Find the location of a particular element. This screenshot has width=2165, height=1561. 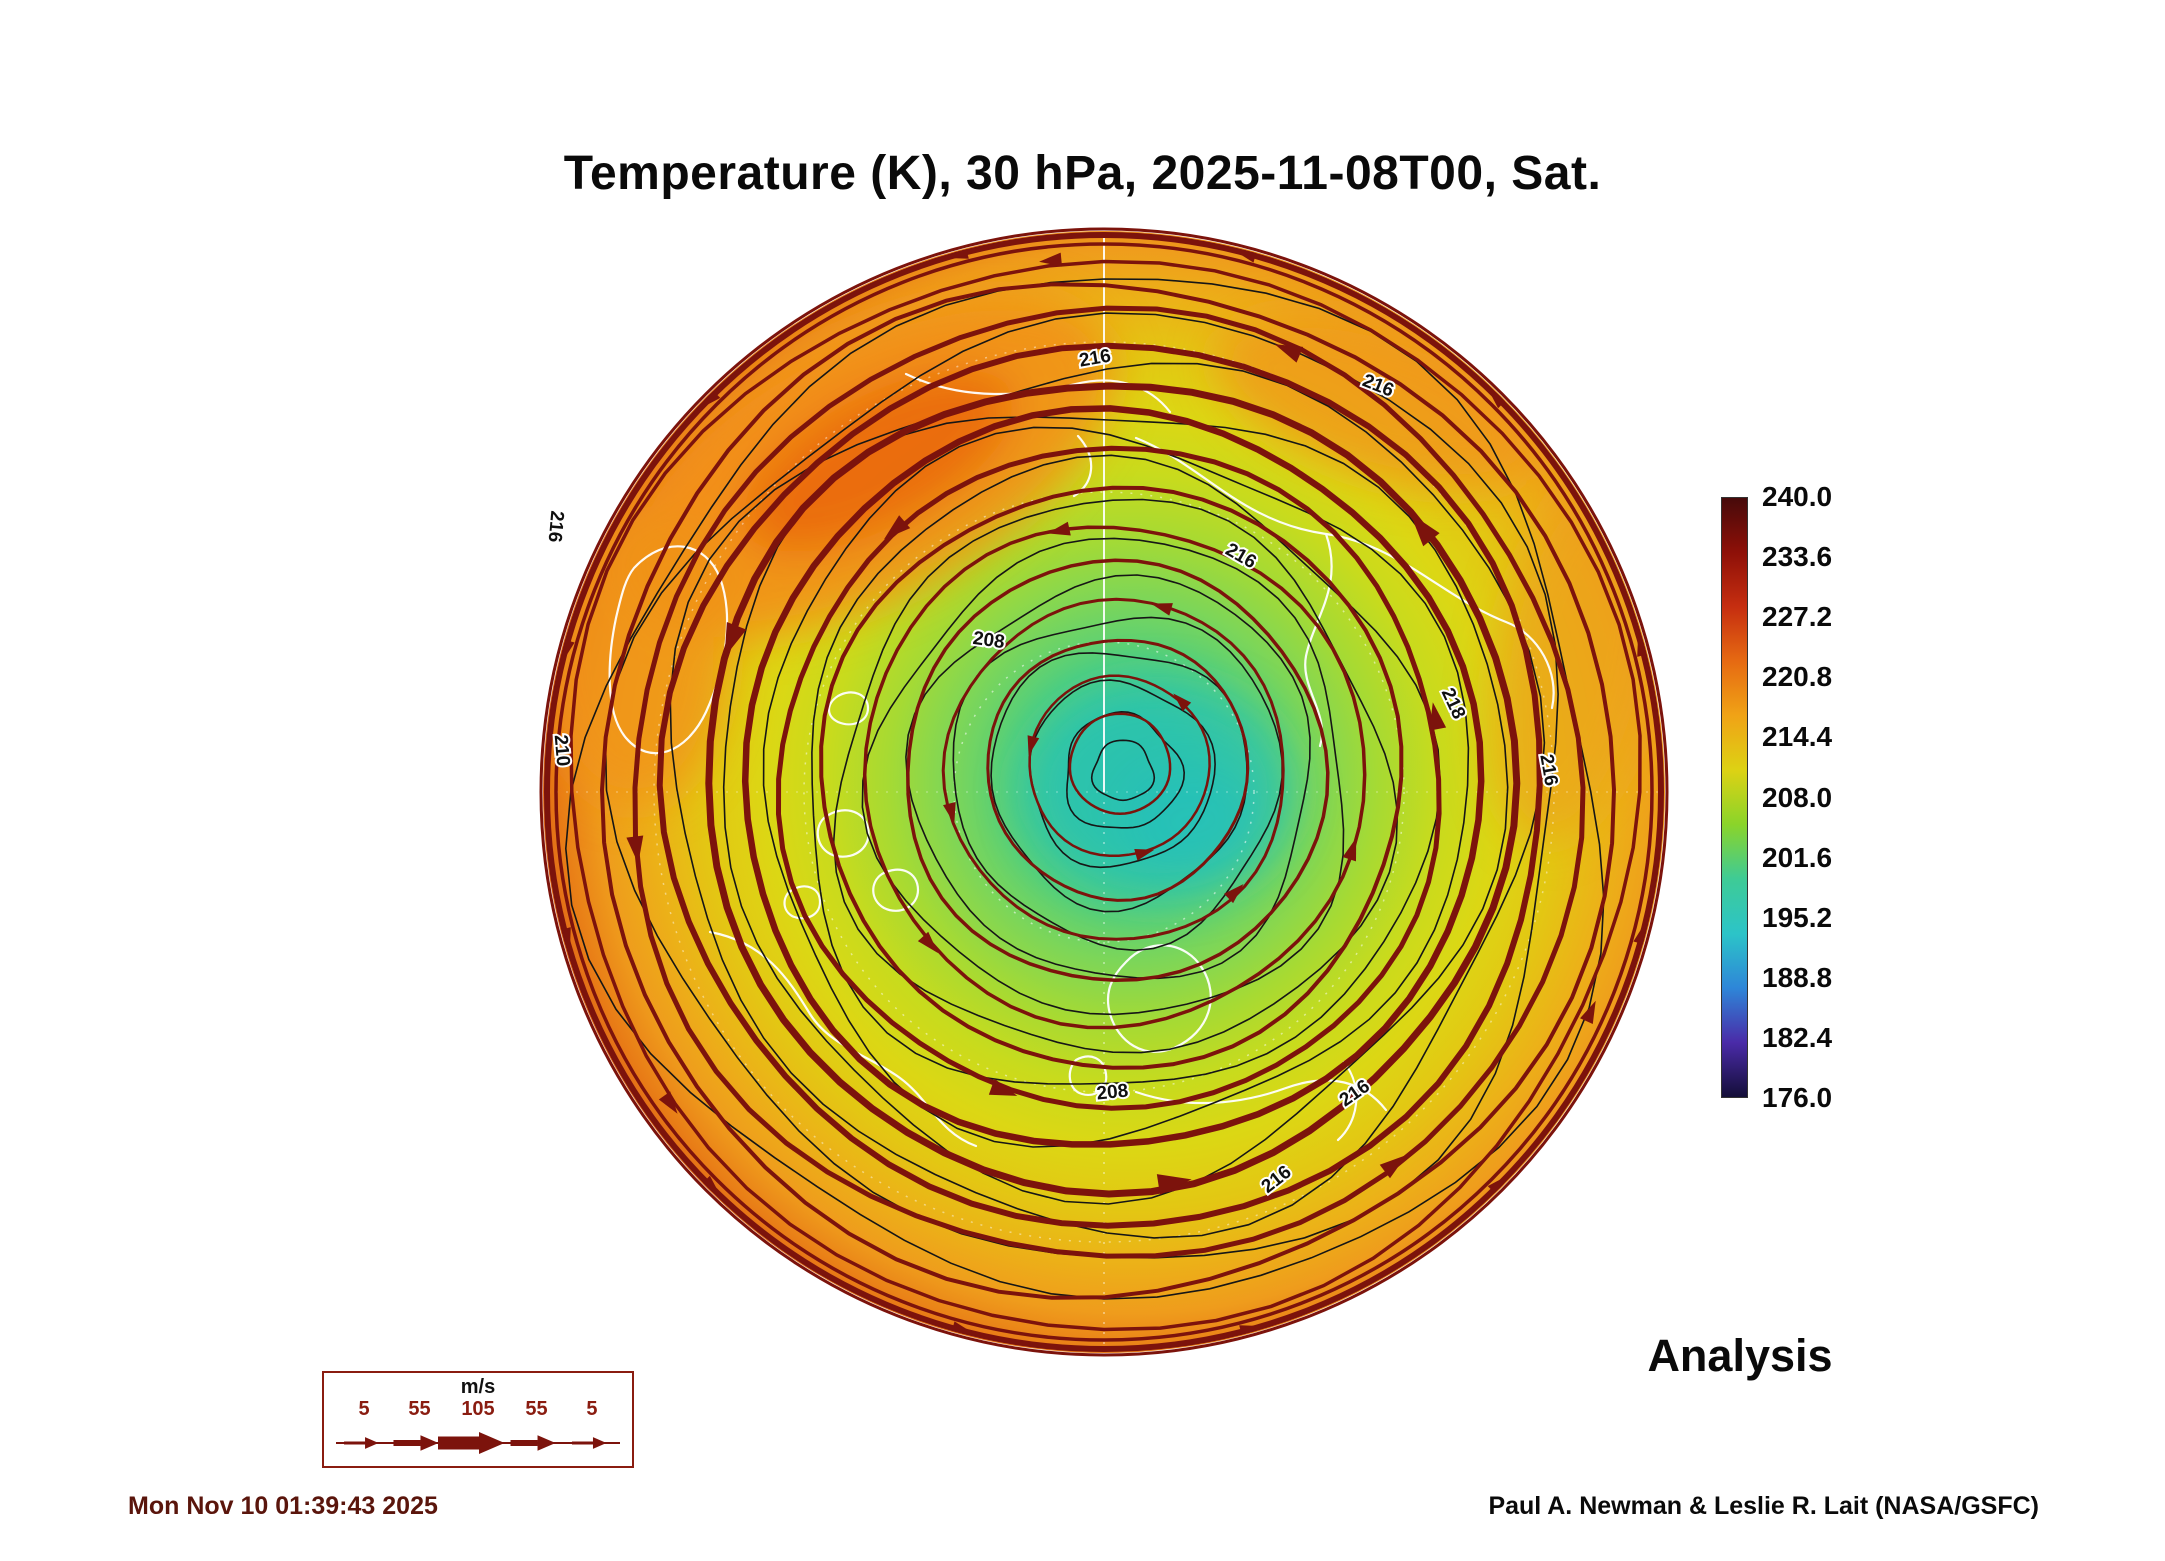

colorbar-tick-label: 227.2 is located at coordinates (1797, 617).